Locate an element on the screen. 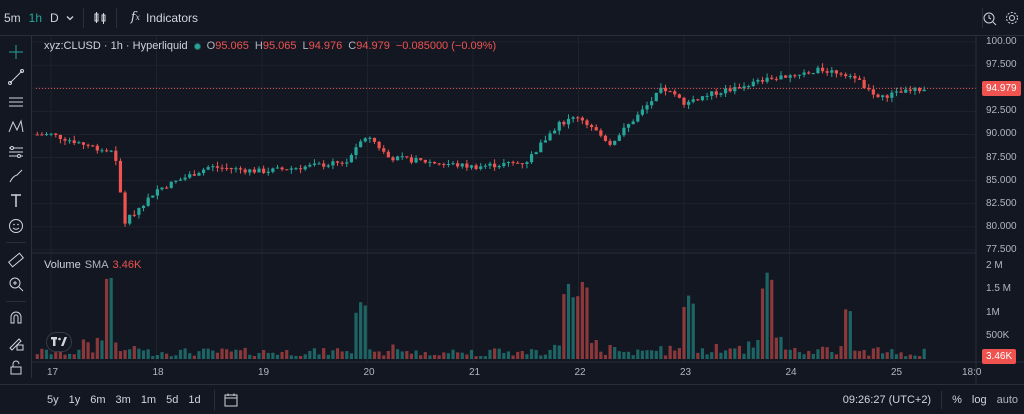 This screenshot has height=414, width=1024. timeframe-5m: 5m is located at coordinates (12, 17).